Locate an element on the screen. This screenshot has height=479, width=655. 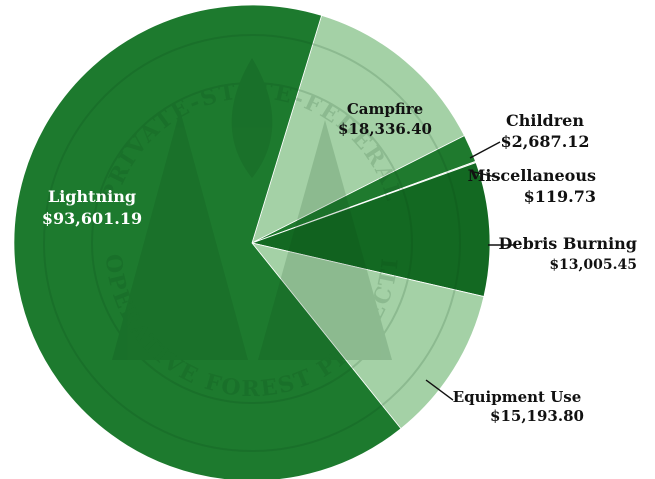
slice-value-miscellaneous: $119.73 is located at coordinates (560, 196).